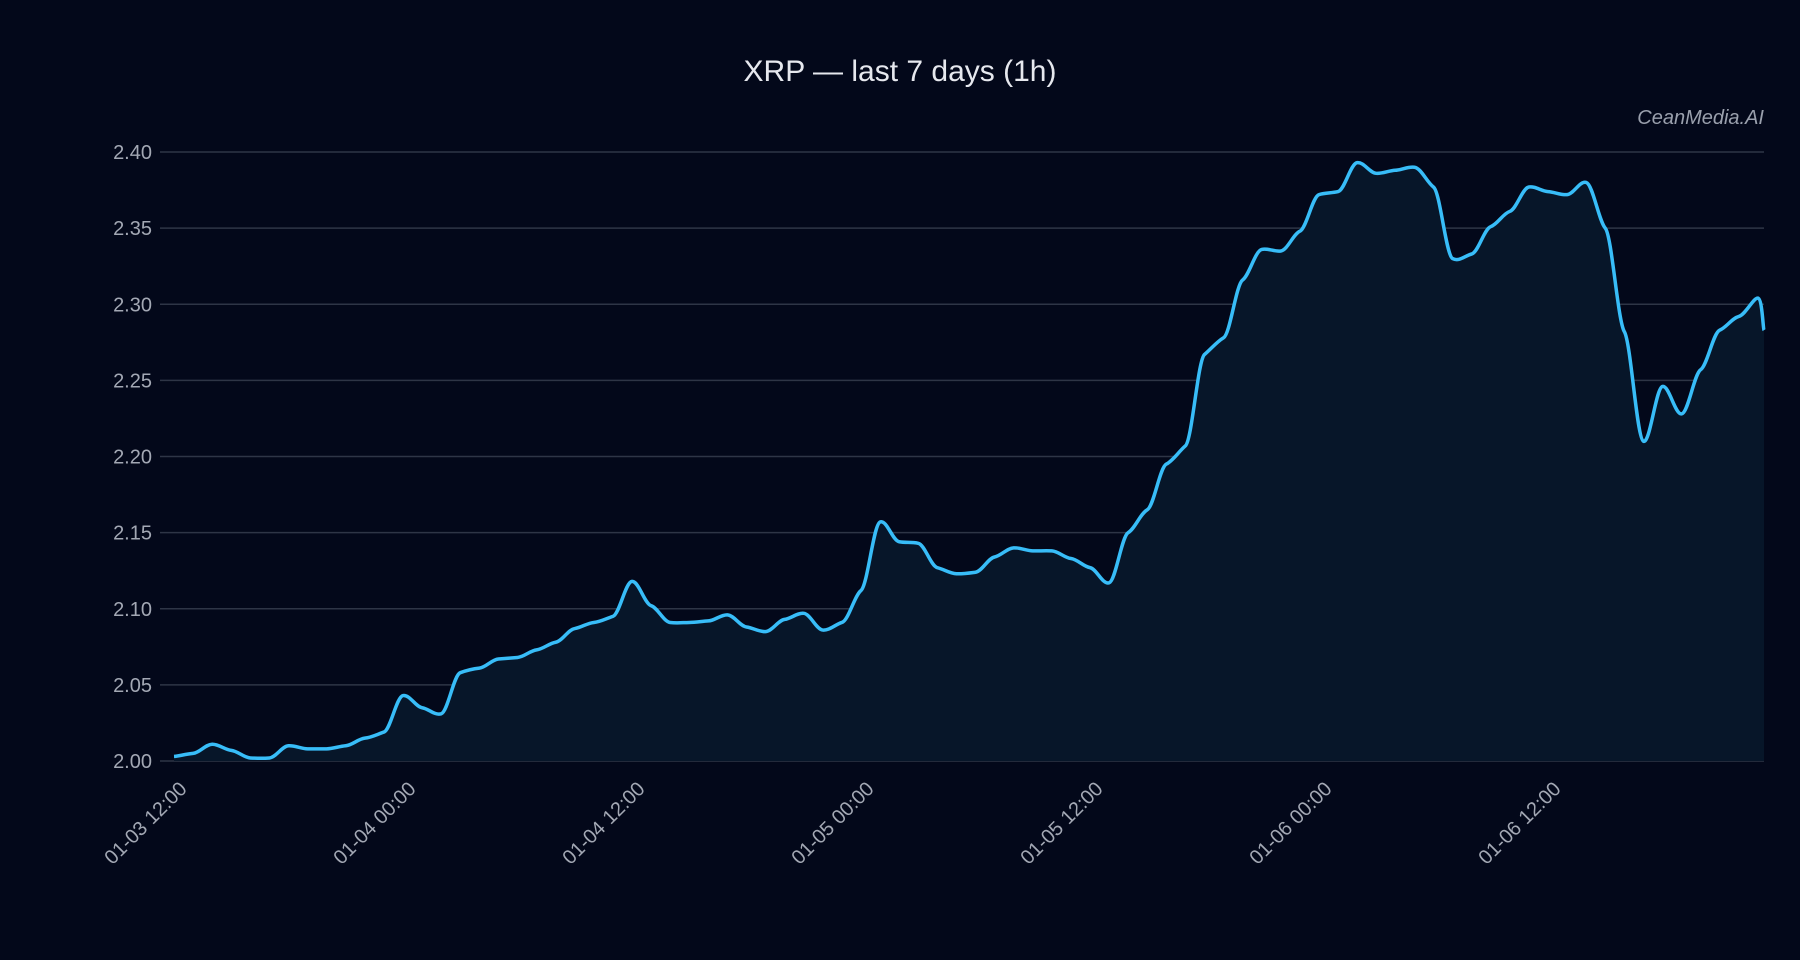 Image resolution: width=1800 pixels, height=960 pixels. Describe the element at coordinates (1061, 823) in the screenshot. I see `x-tick-label: 01-05 12:00` at that location.